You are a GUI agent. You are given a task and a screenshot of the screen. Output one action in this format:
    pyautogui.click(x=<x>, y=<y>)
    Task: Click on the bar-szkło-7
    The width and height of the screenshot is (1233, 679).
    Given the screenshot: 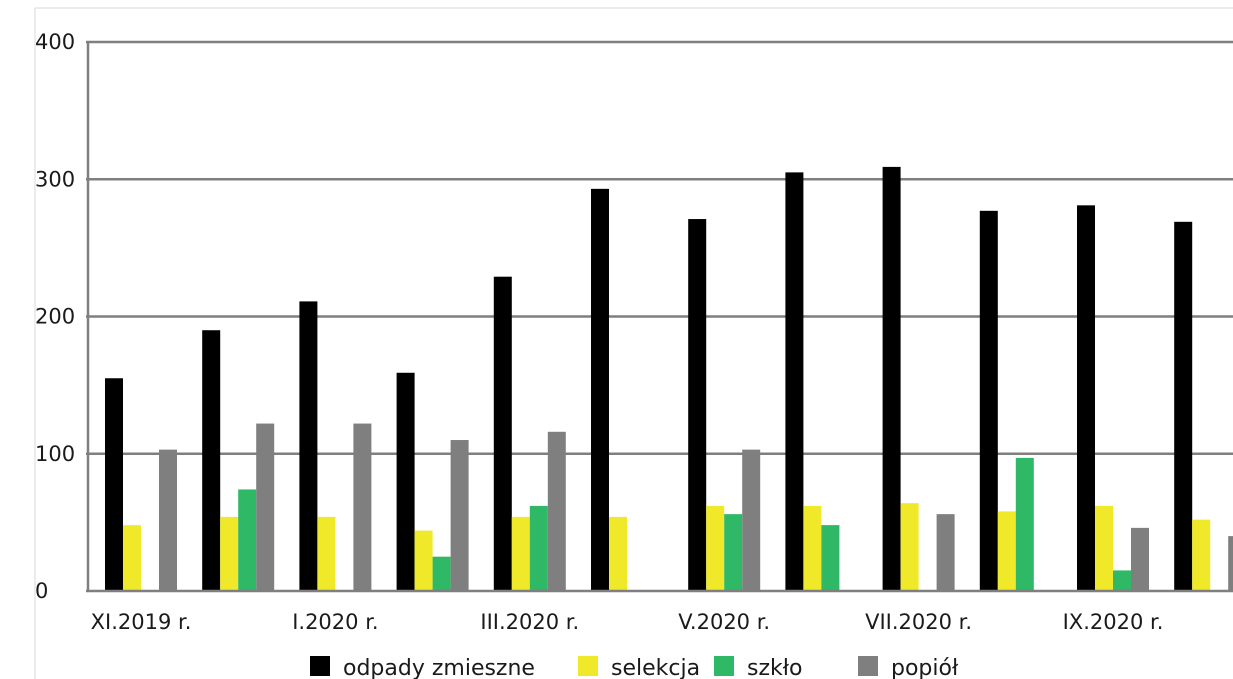 What is the action you would take?
    pyautogui.click(x=830, y=558)
    